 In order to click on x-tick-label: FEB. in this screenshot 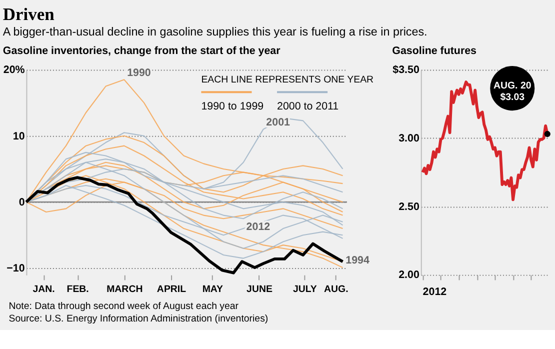, I will do `click(78, 289)`.